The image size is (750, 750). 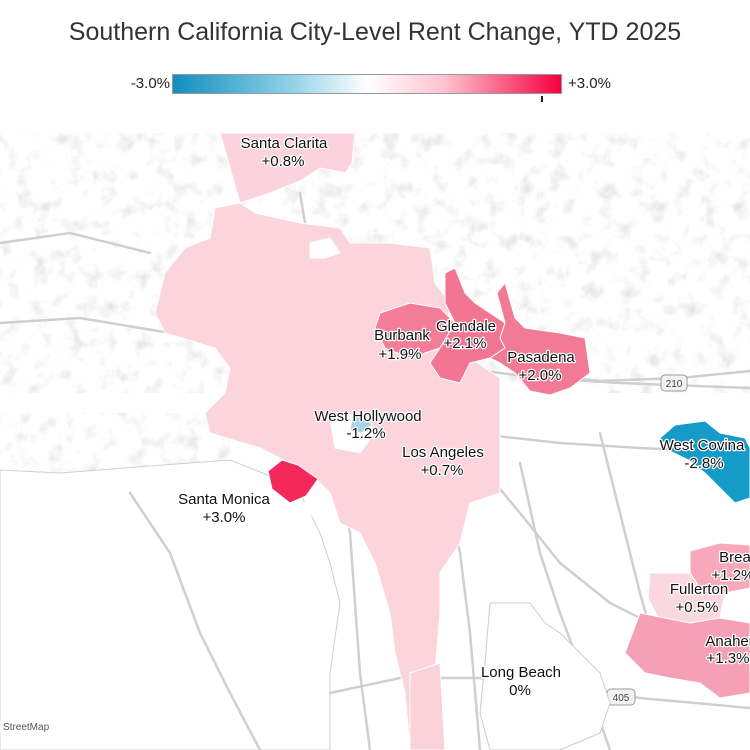 I want to click on city-change-fullerton: +0.5%, so click(x=697, y=607).